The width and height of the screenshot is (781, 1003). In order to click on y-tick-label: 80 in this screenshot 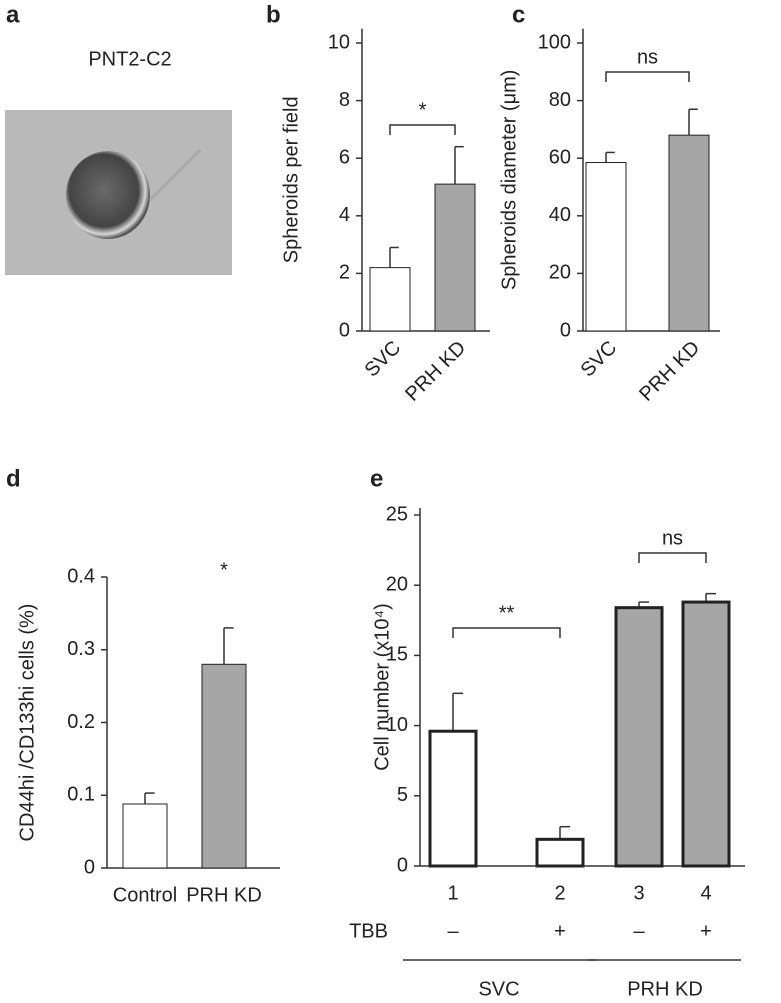, I will do `click(560, 100)`.